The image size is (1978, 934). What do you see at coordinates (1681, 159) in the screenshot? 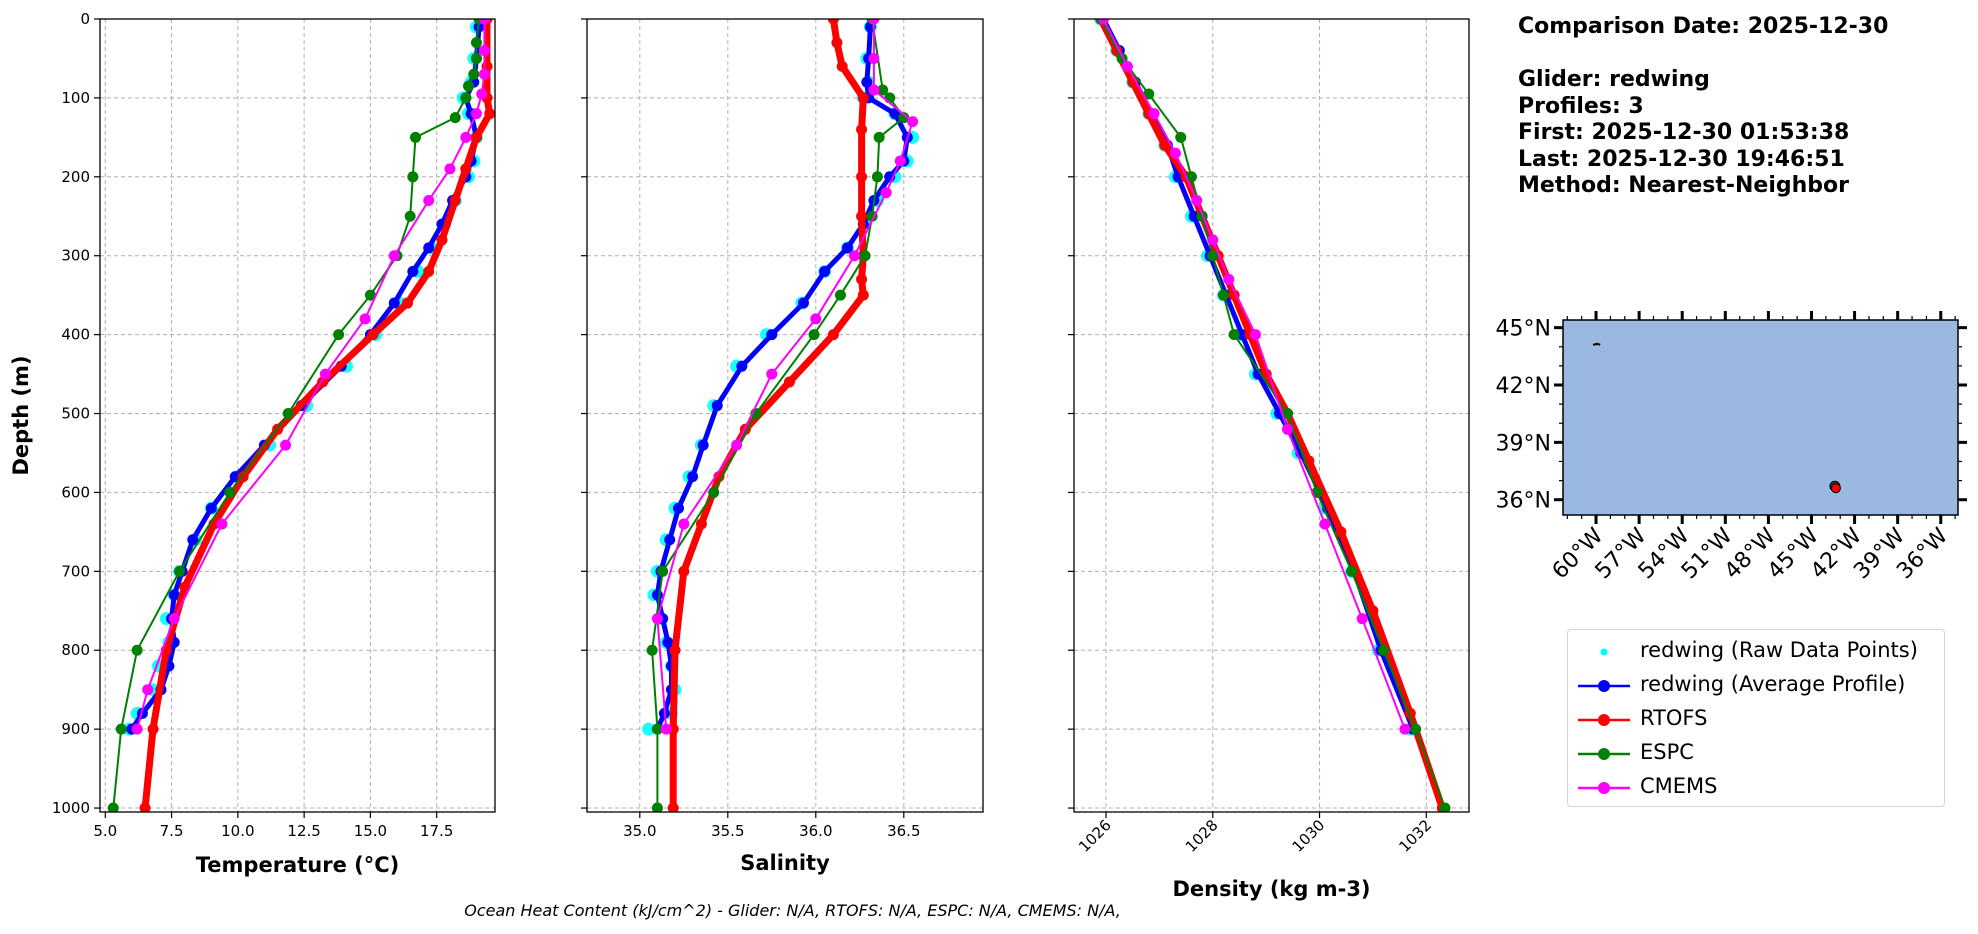
I see `last-time: Last: 2025-12-30 19:46:51` at bounding box center [1681, 159].